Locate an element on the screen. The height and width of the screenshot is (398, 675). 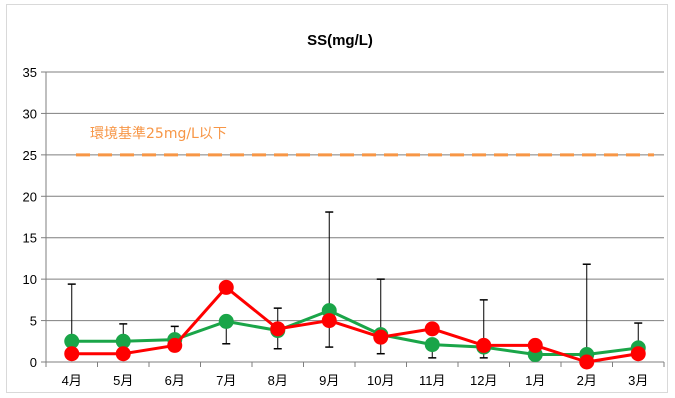
y-tick-label-35: 35 is located at coordinates (30, 72).